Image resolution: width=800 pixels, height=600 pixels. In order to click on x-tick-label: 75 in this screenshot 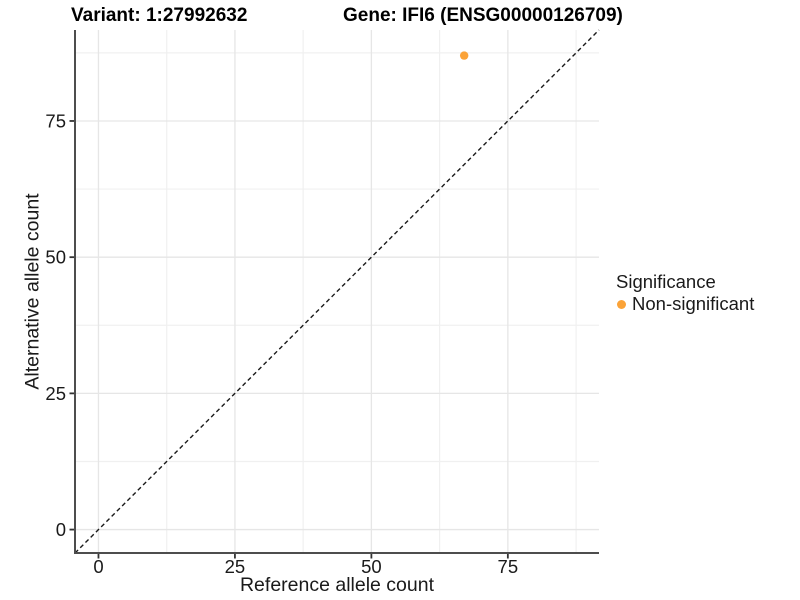, I will do `click(508, 566)`.